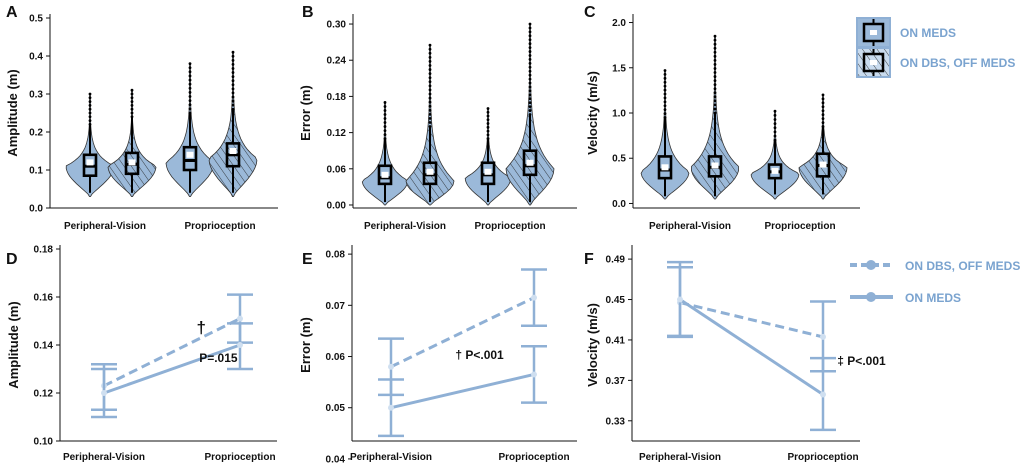 The width and height of the screenshot is (1021, 467). Describe the element at coordinates (589, 259) in the screenshot. I see `panel-letter: F` at that location.